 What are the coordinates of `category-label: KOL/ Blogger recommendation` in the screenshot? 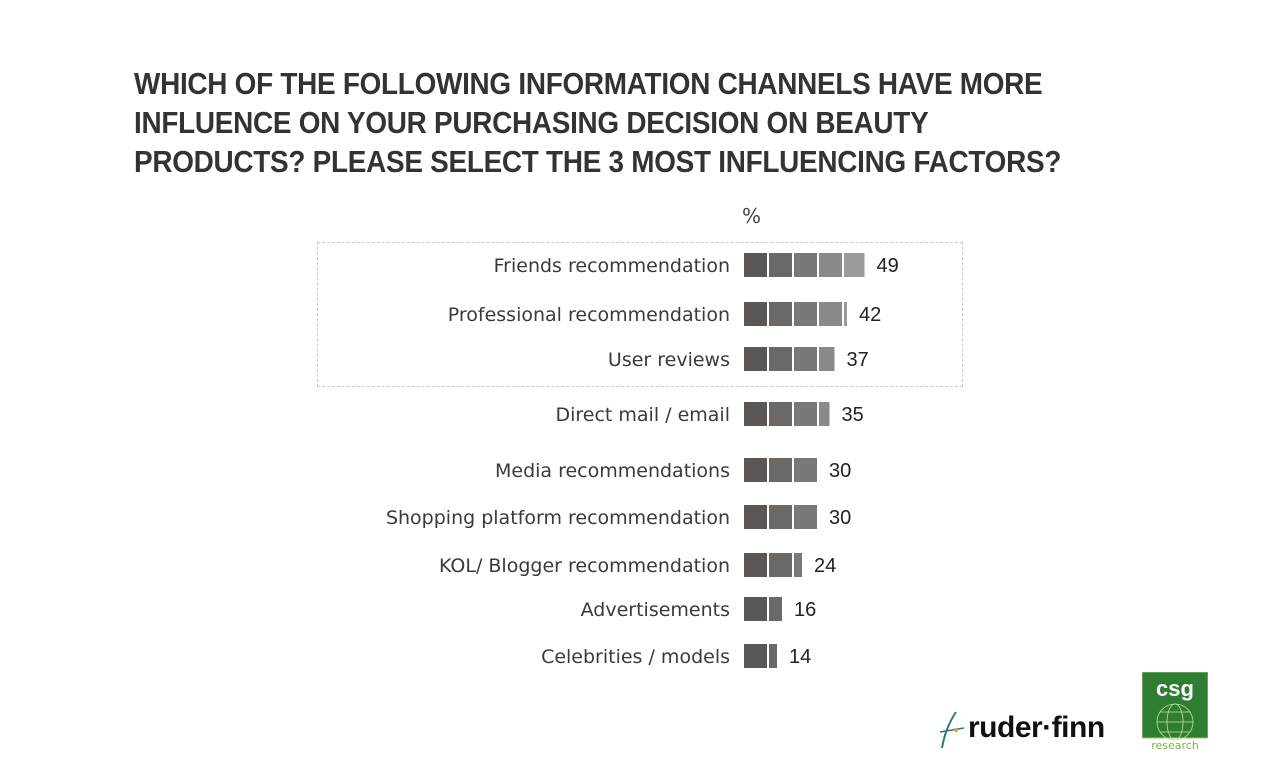 It's located at (584, 566).